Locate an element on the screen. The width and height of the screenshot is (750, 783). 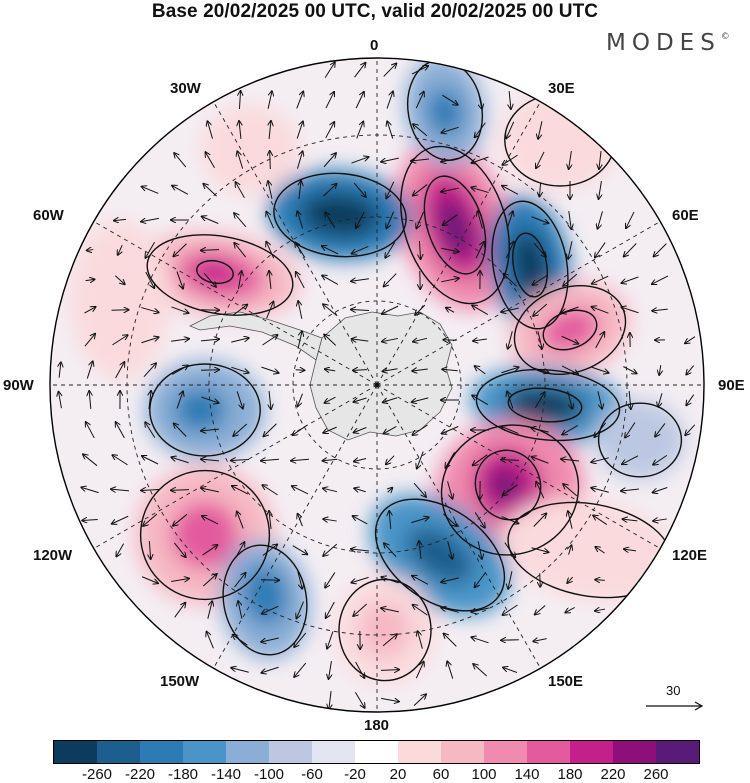
meridian-line is located at coordinates (458, 526).